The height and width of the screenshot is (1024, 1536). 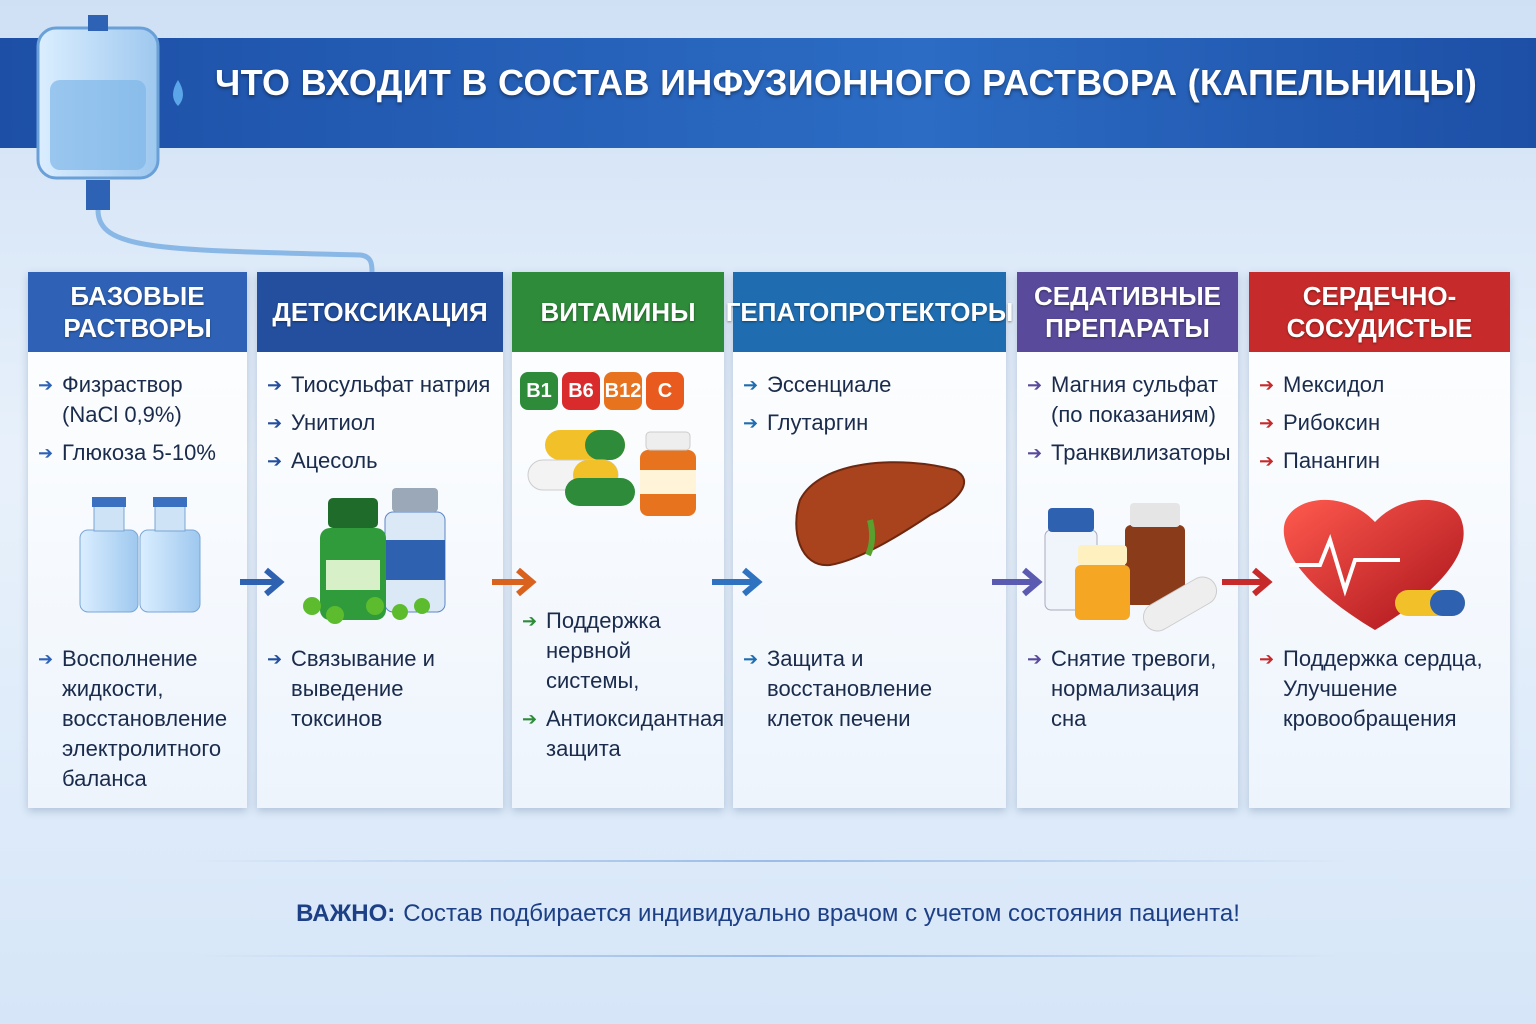 I want to click on vitamin-badge: B6, so click(x=581, y=391).